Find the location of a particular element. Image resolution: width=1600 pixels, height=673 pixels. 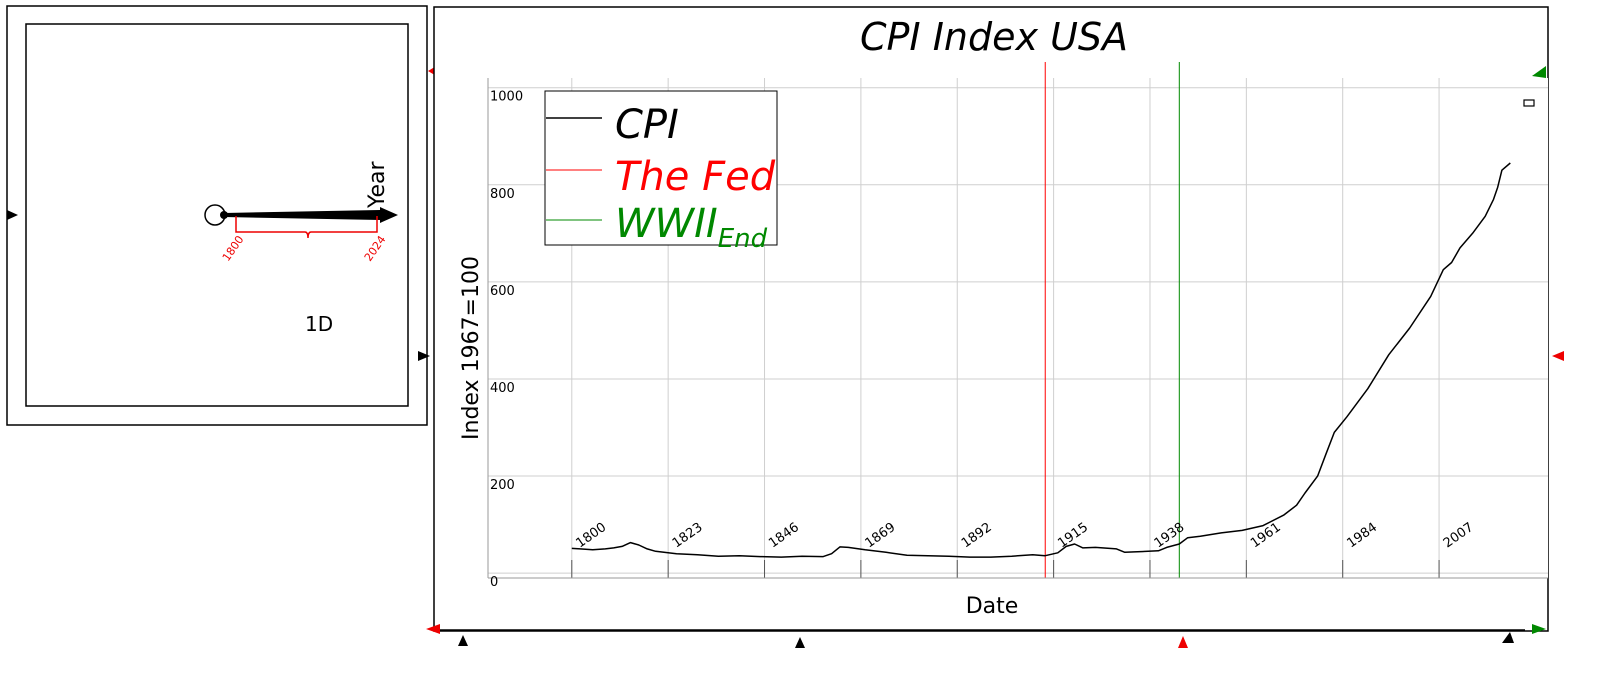

chart-bottom-left-handle is located at coordinates (433, 629).